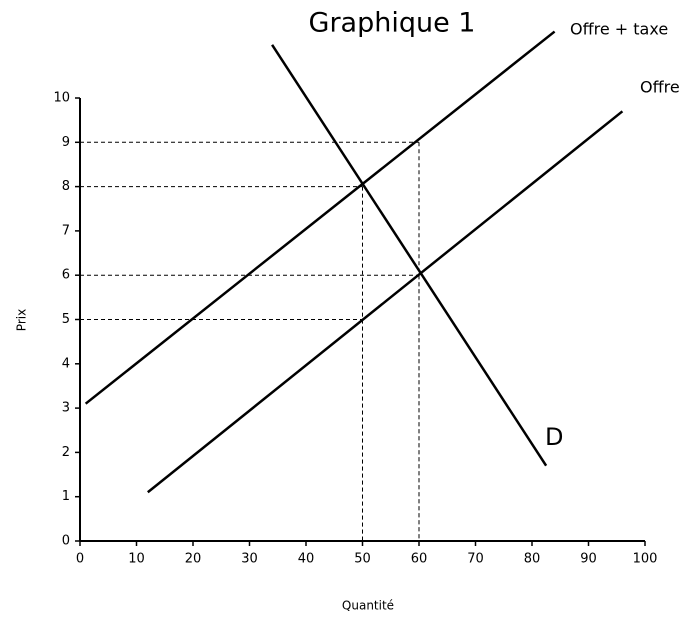 This screenshot has height=621, width=699. I want to click on x-axis-label: Quantité, so click(368, 606).